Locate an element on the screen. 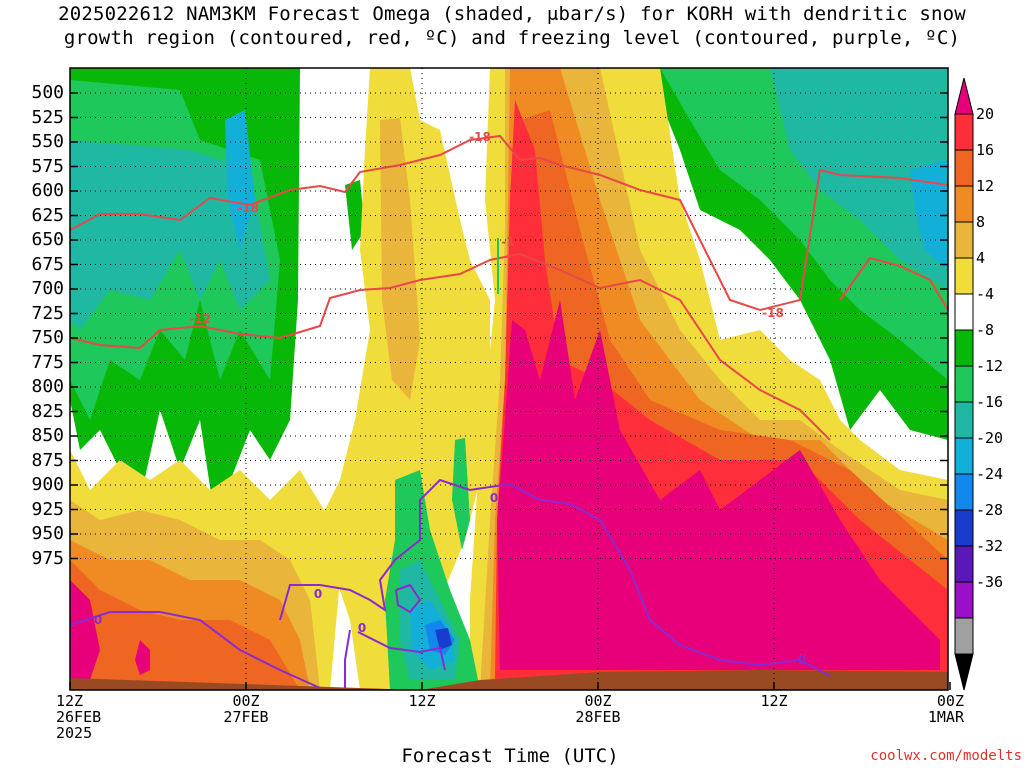  colorbar-label: -28 is located at coordinates (990, 510).